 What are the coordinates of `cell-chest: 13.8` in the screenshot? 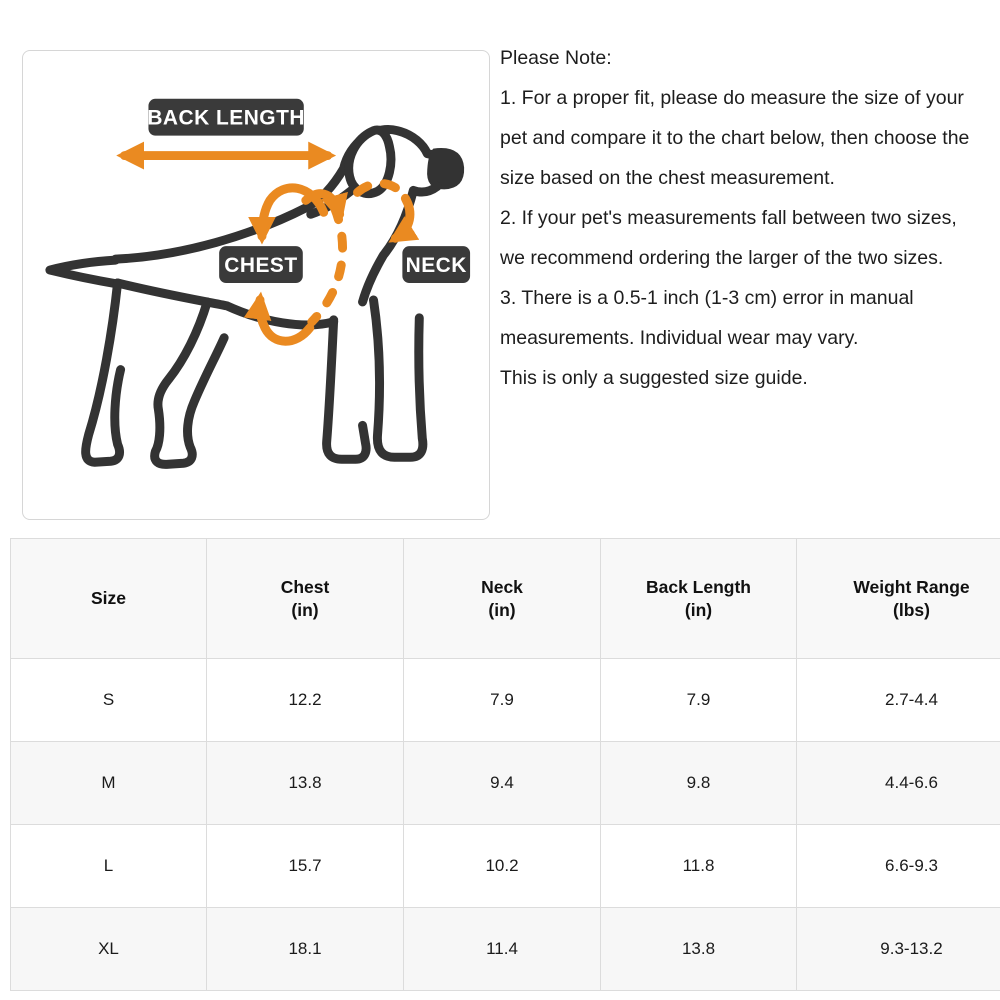 It's located at (305, 783).